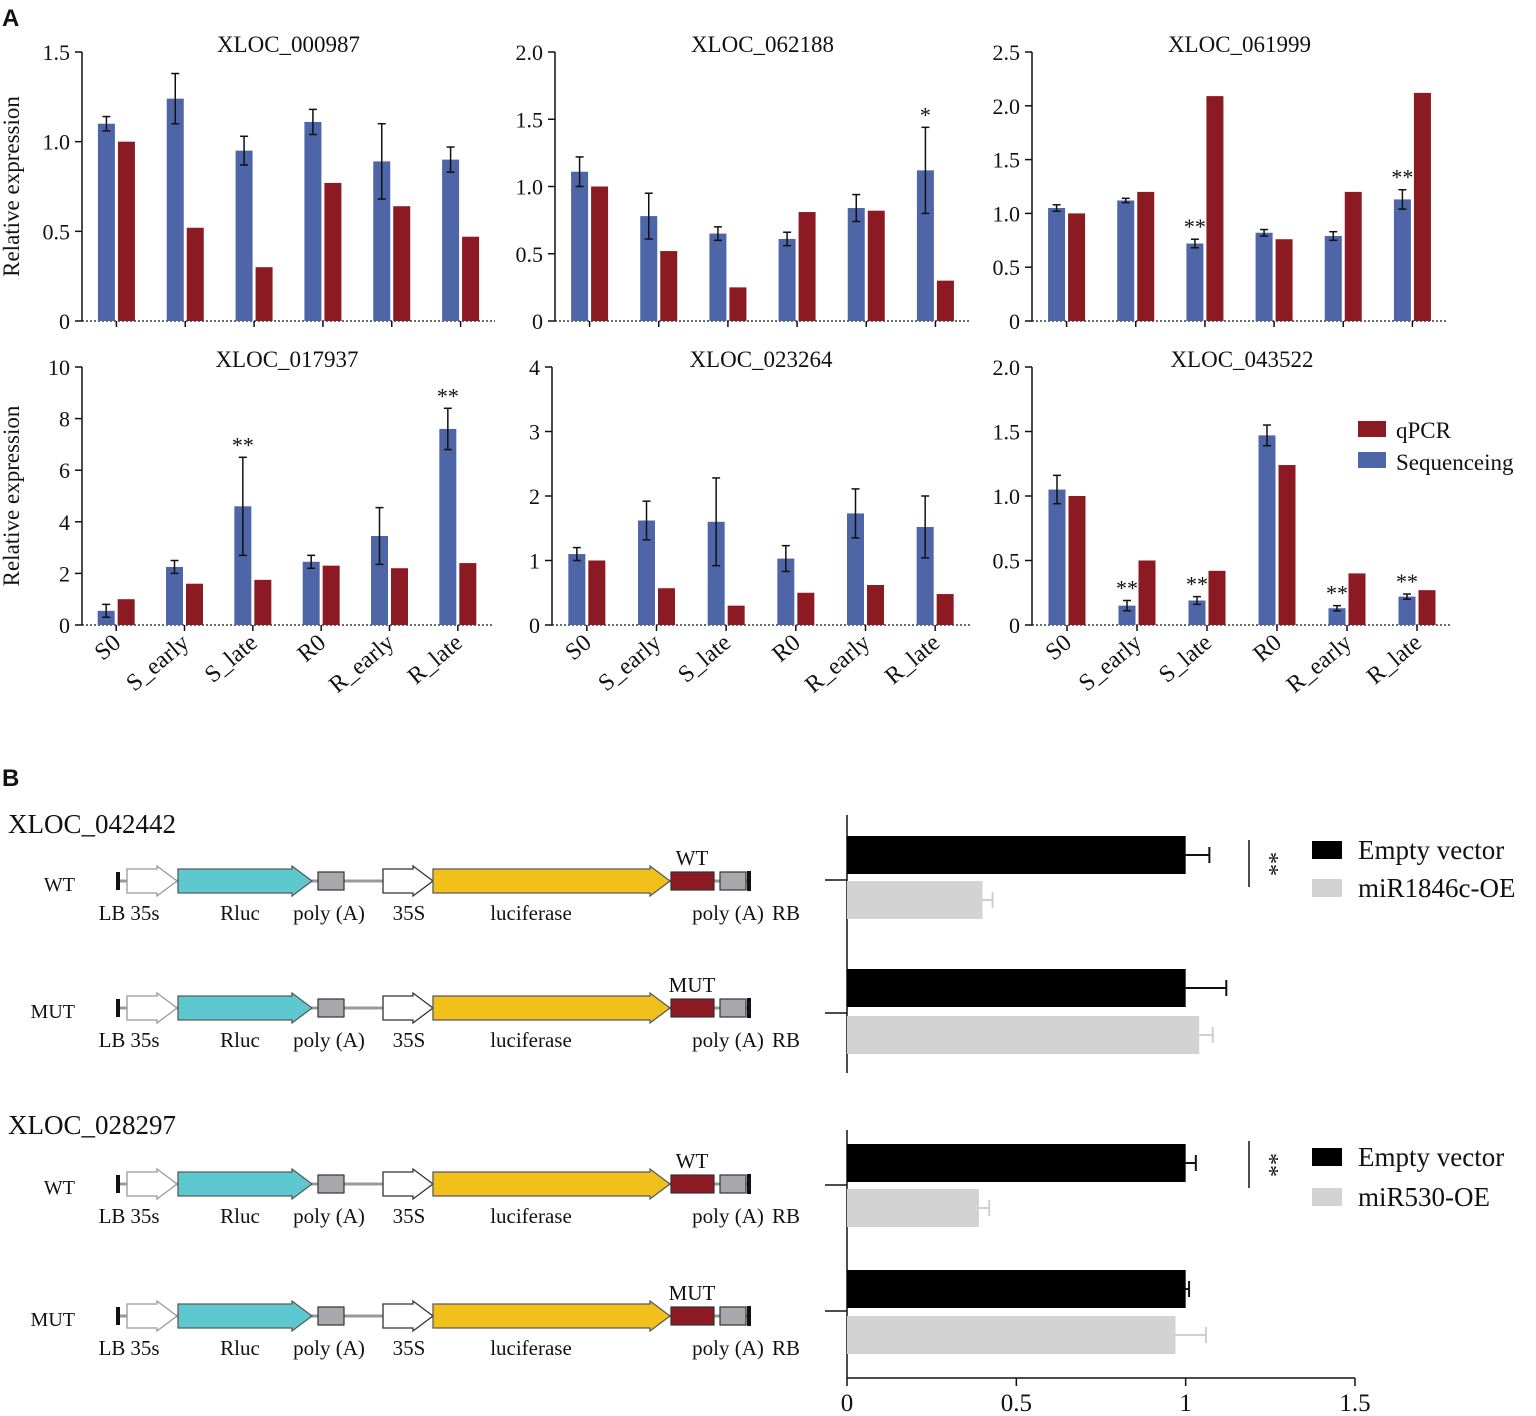 This screenshot has width=1536, height=1416. What do you see at coordinates (64, 573) in the screenshot?
I see `y-tick-label: 2` at bounding box center [64, 573].